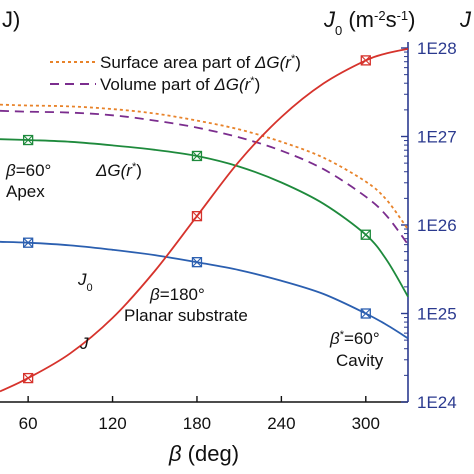 The image size is (474, 474). Describe the element at coordinates (197, 423) in the screenshot. I see `x-tick-label: 180` at that location.